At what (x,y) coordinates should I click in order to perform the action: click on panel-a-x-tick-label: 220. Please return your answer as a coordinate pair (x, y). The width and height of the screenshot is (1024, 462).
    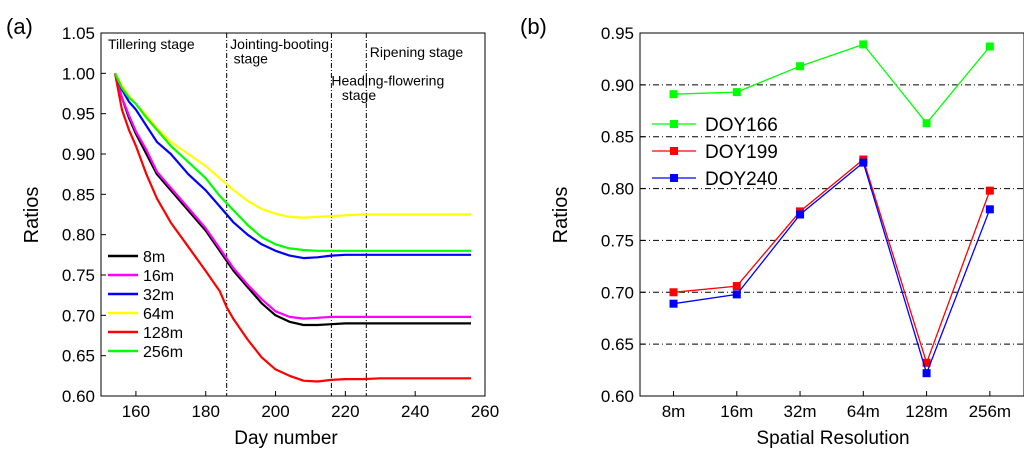
    Looking at the image, I should click on (345, 411).